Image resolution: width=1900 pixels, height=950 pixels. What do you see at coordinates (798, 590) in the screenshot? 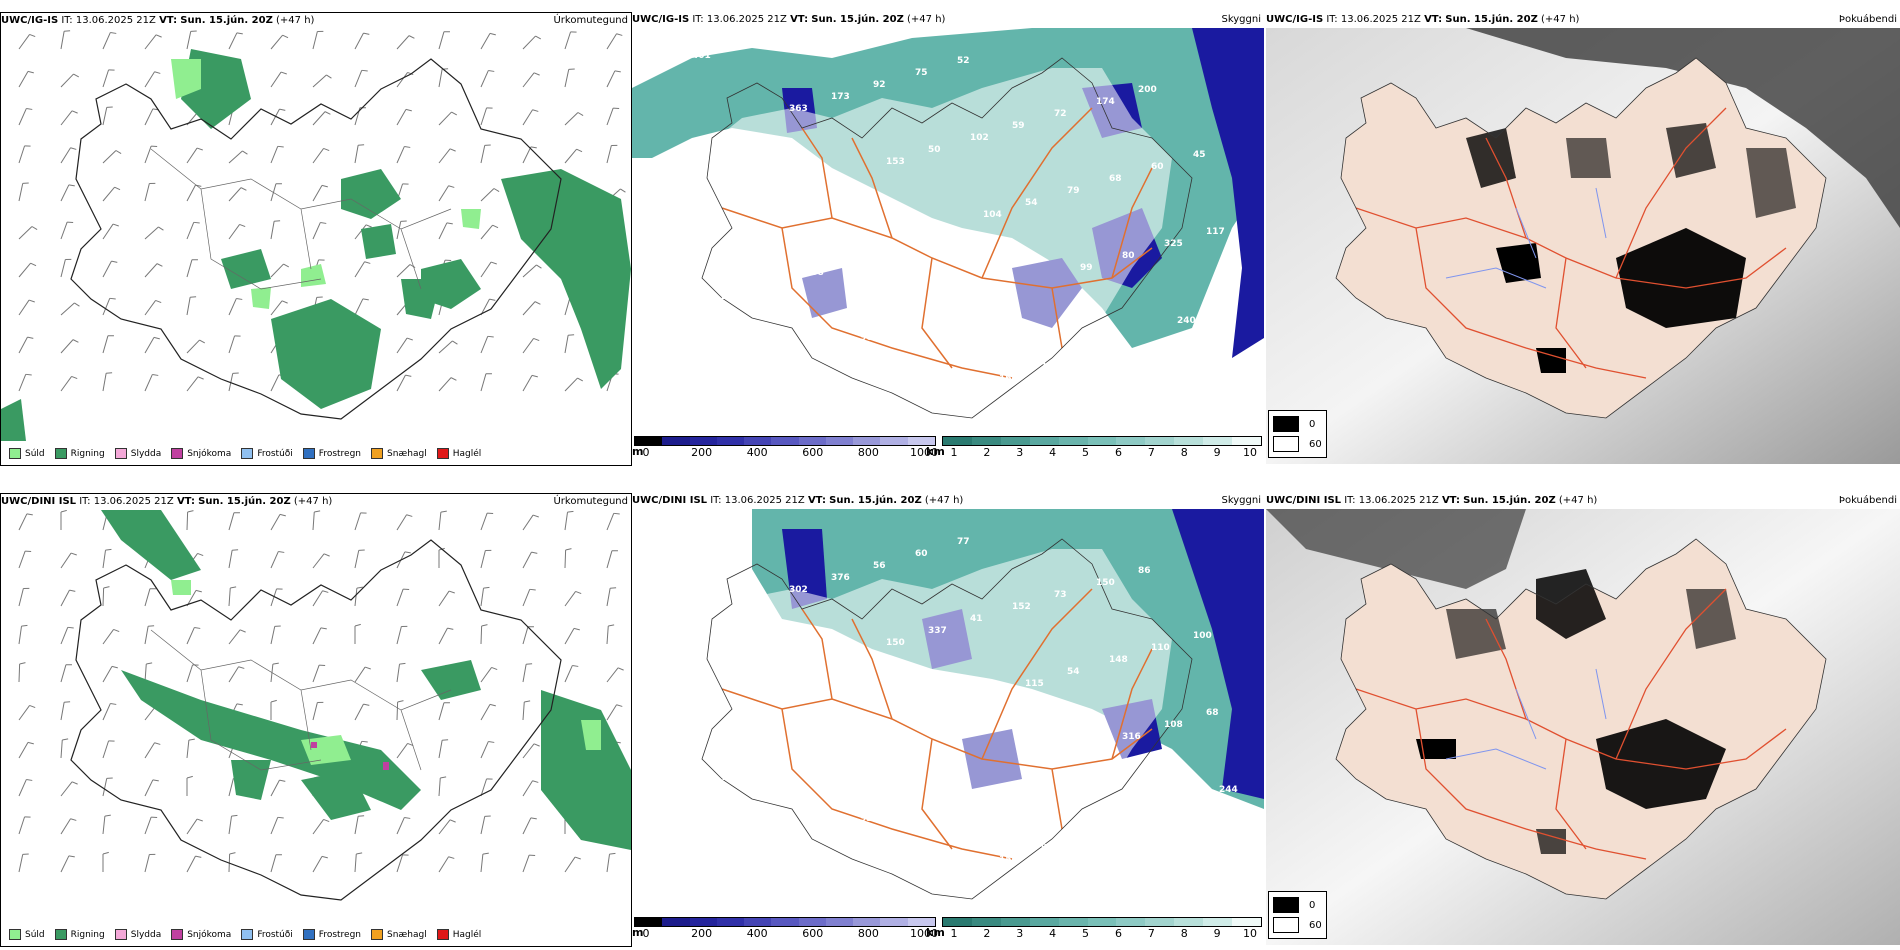
I see `visibility-value-label: 302` at bounding box center [798, 590].